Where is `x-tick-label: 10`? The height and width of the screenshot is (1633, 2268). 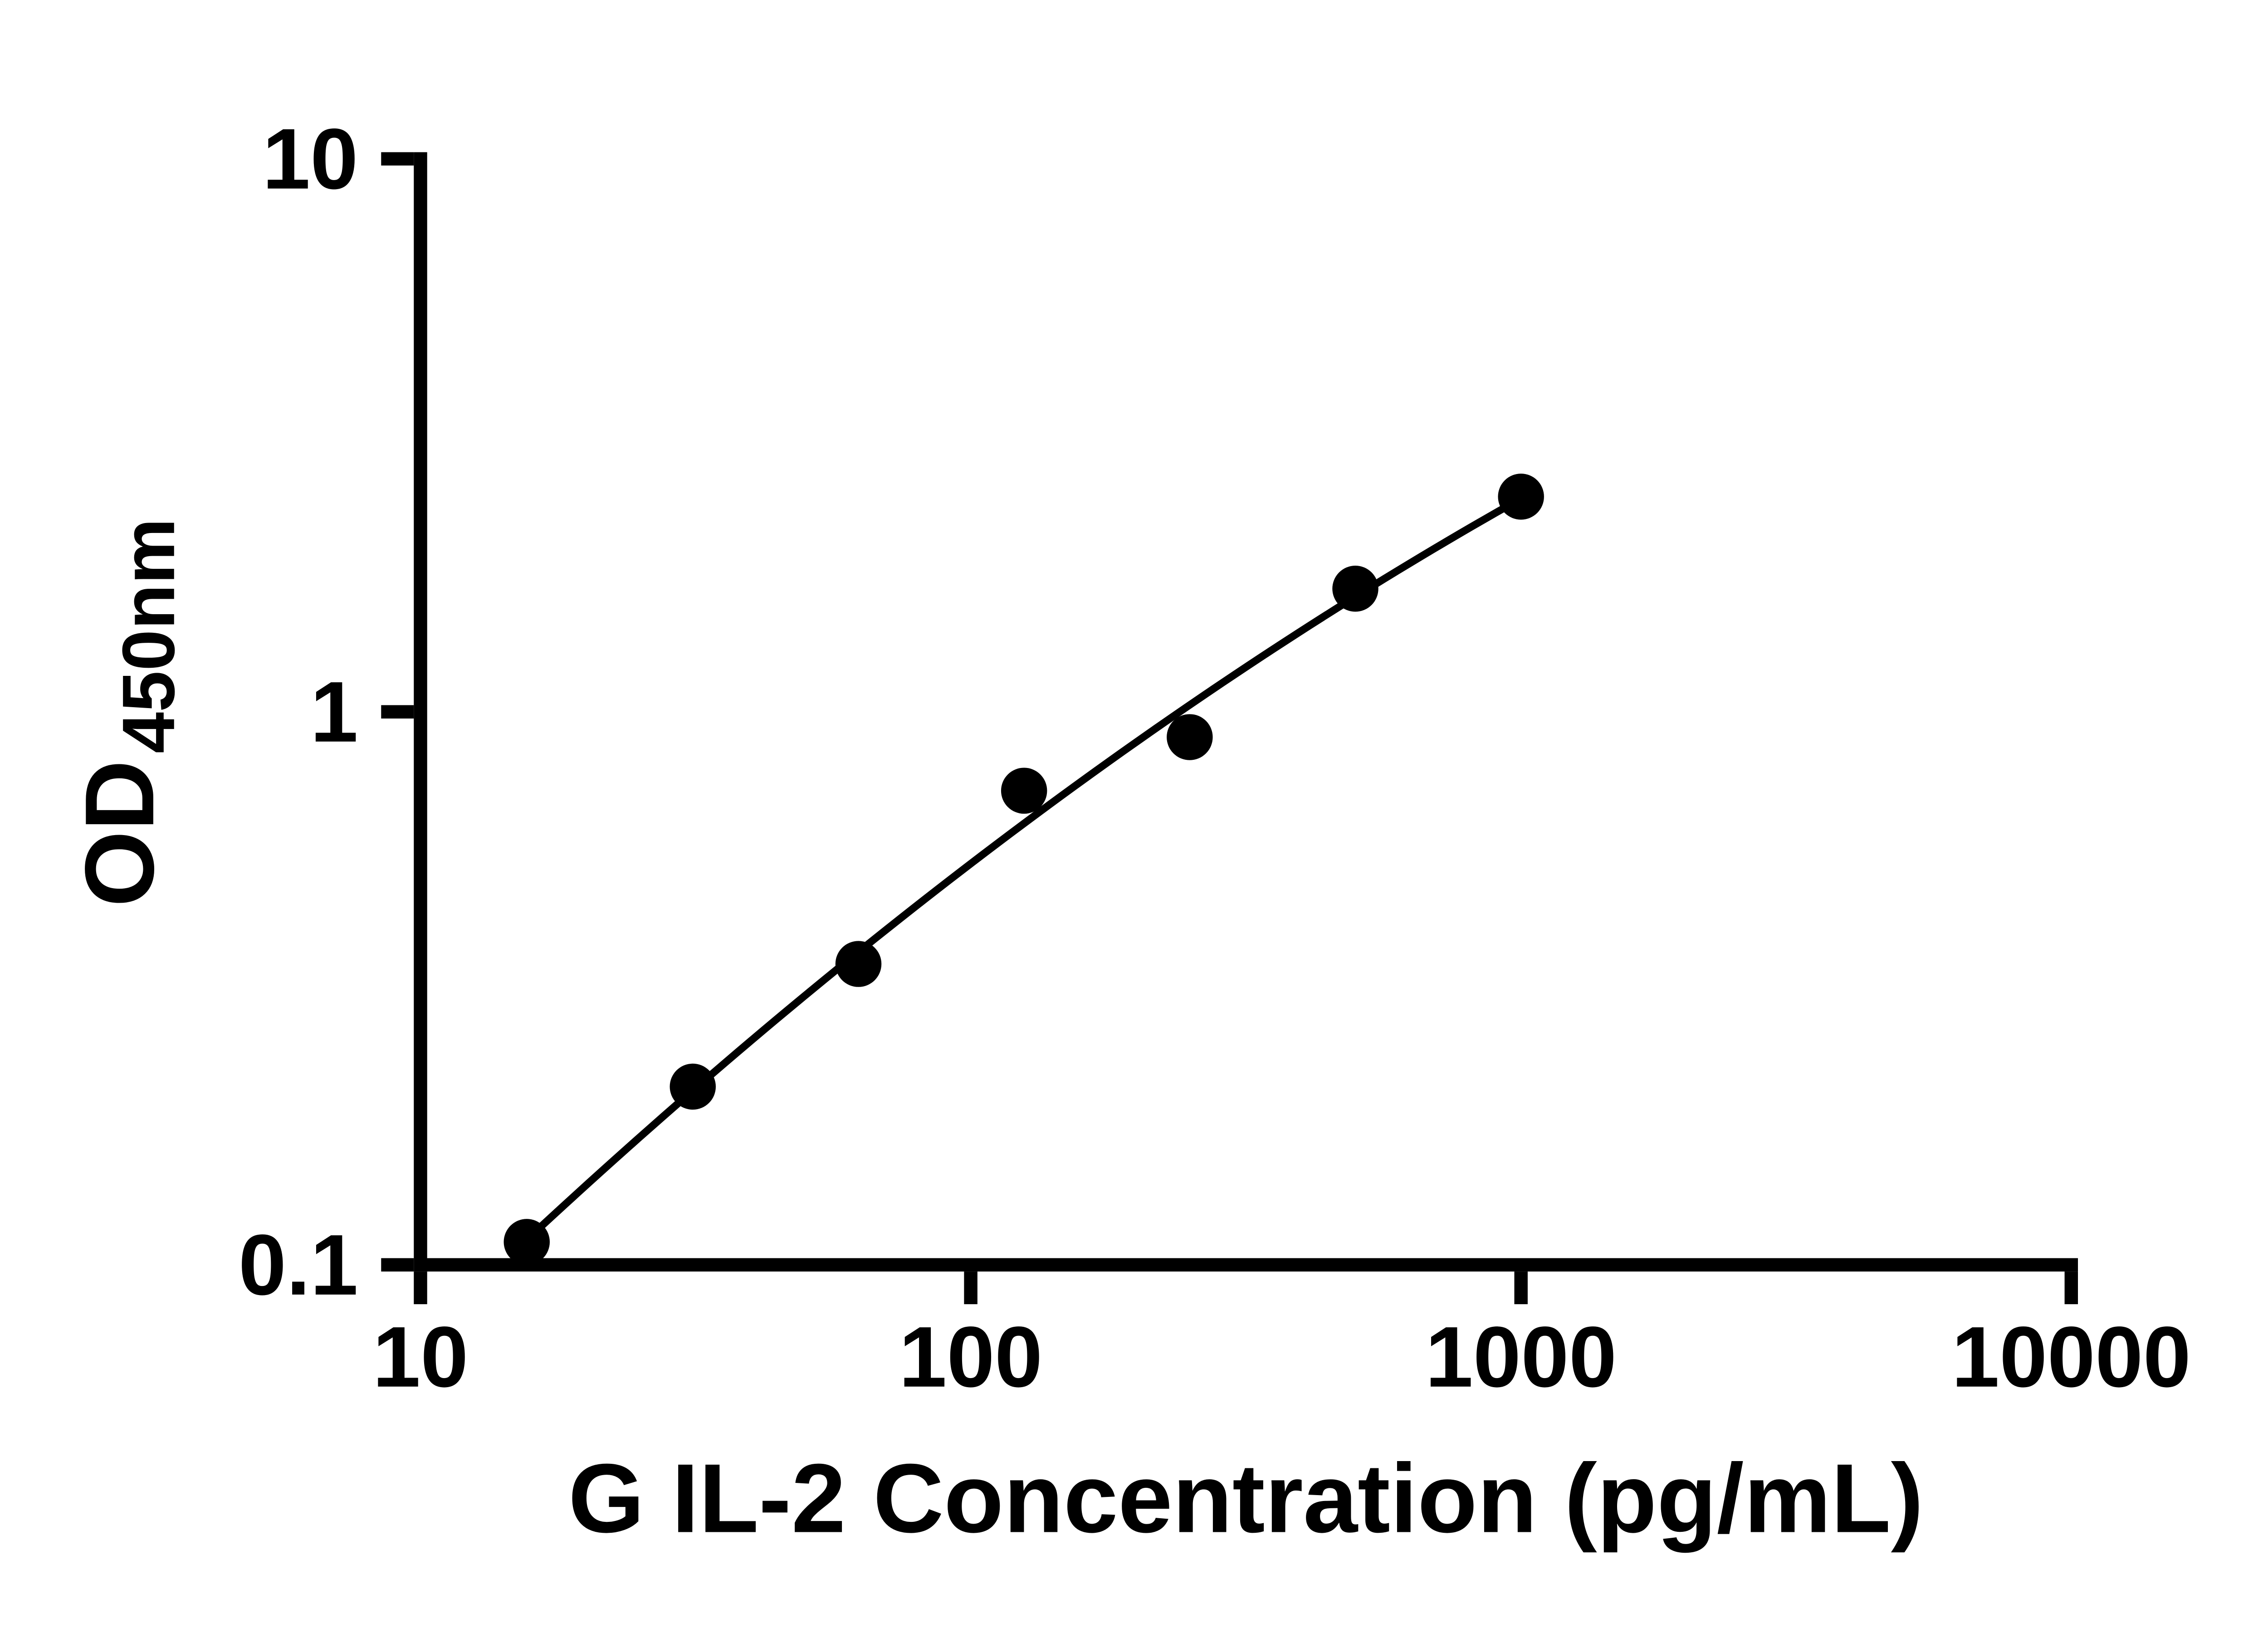 x-tick-label: 10 is located at coordinates (420, 1357).